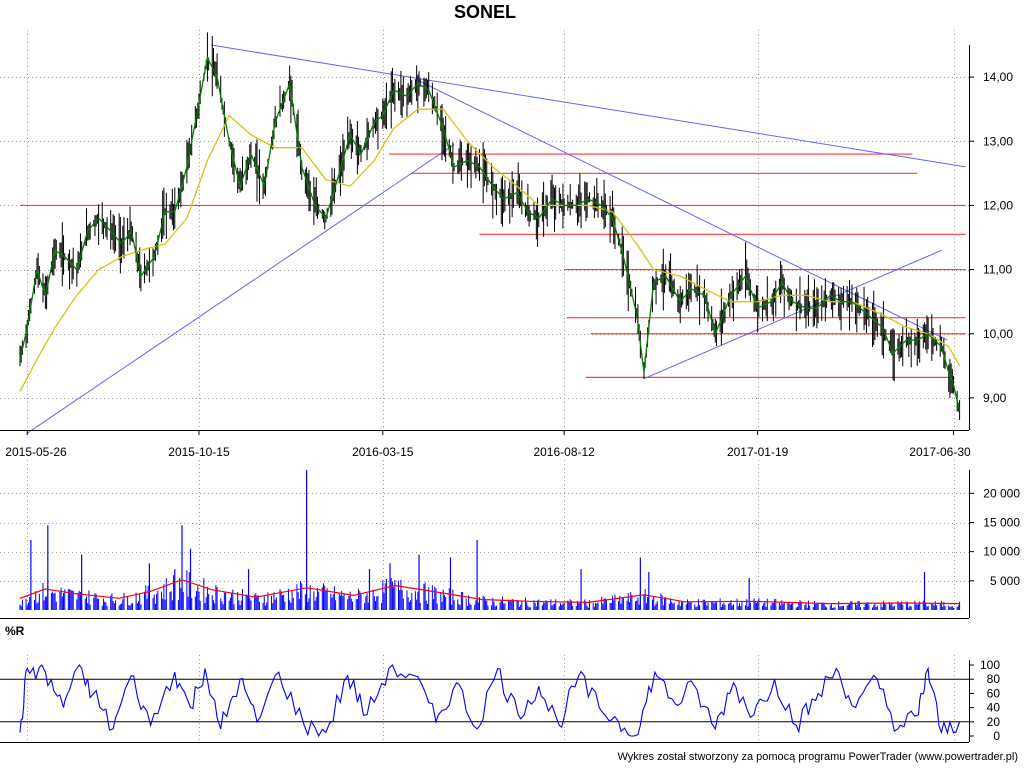 This screenshot has width=1024, height=768. What do you see at coordinates (1001, 552) in the screenshot?
I see `y-tick-label: 10 000` at bounding box center [1001, 552].